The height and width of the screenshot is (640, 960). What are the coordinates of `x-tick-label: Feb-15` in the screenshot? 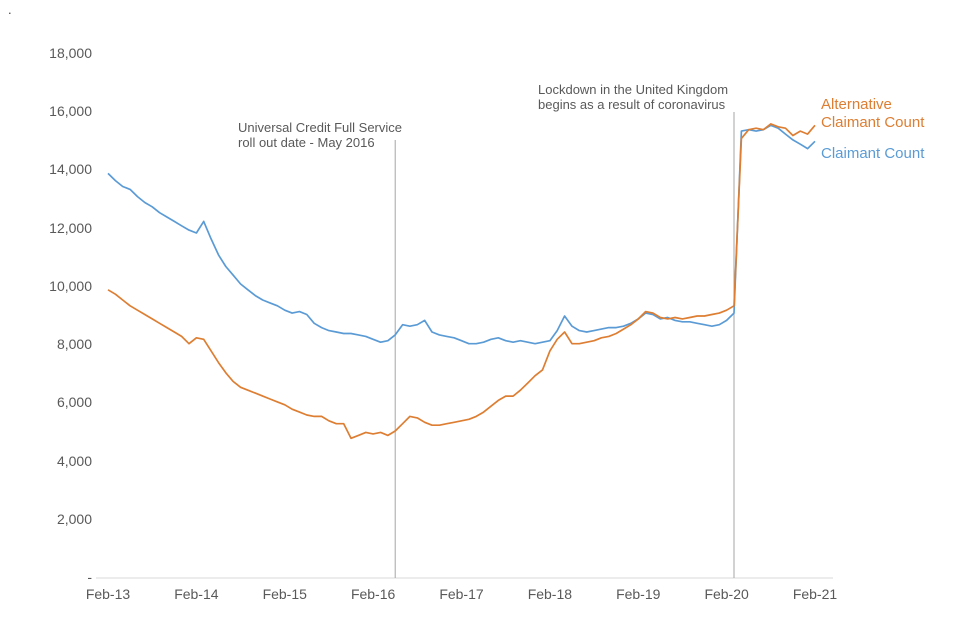 It's located at (284, 594).